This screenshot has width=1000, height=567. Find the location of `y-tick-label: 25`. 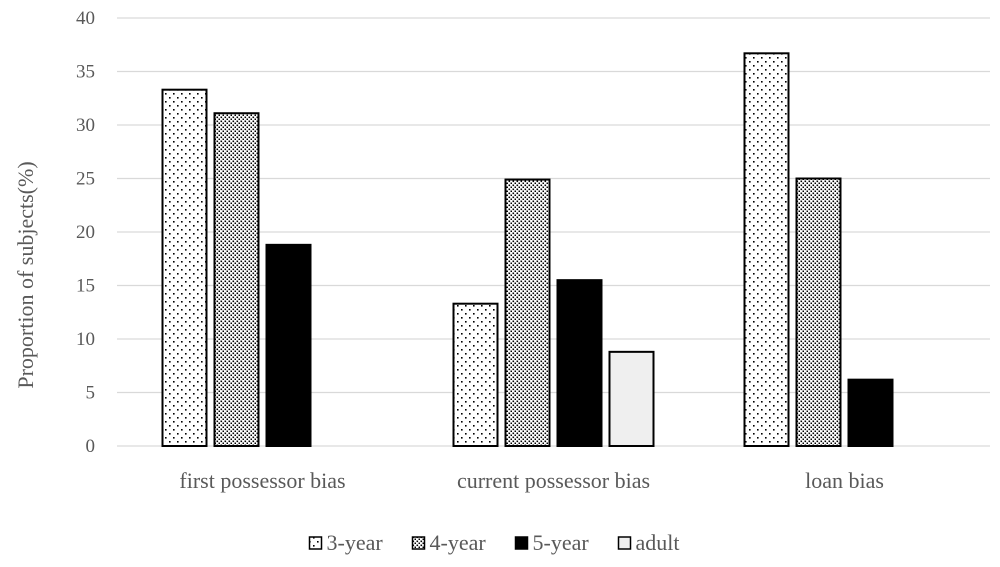

y-tick-label: 25 is located at coordinates (85, 179).